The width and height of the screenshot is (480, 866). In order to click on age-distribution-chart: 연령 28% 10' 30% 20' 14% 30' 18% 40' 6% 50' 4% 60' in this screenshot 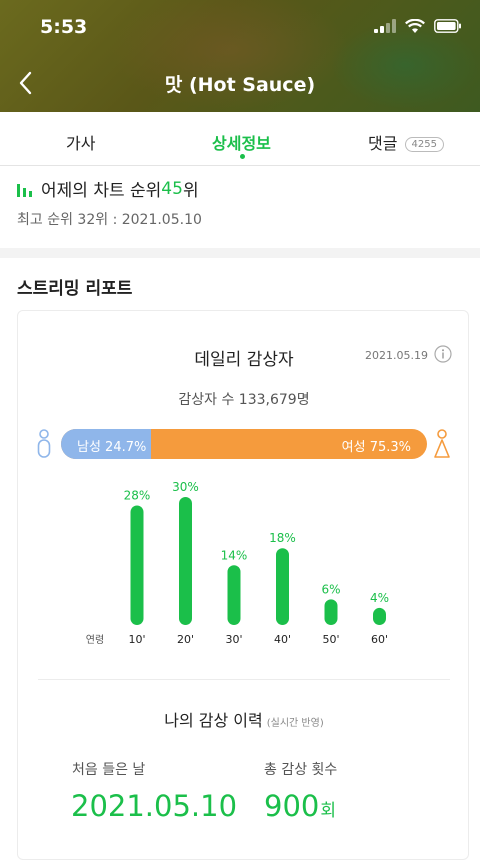, I will do `click(237, 563)`.